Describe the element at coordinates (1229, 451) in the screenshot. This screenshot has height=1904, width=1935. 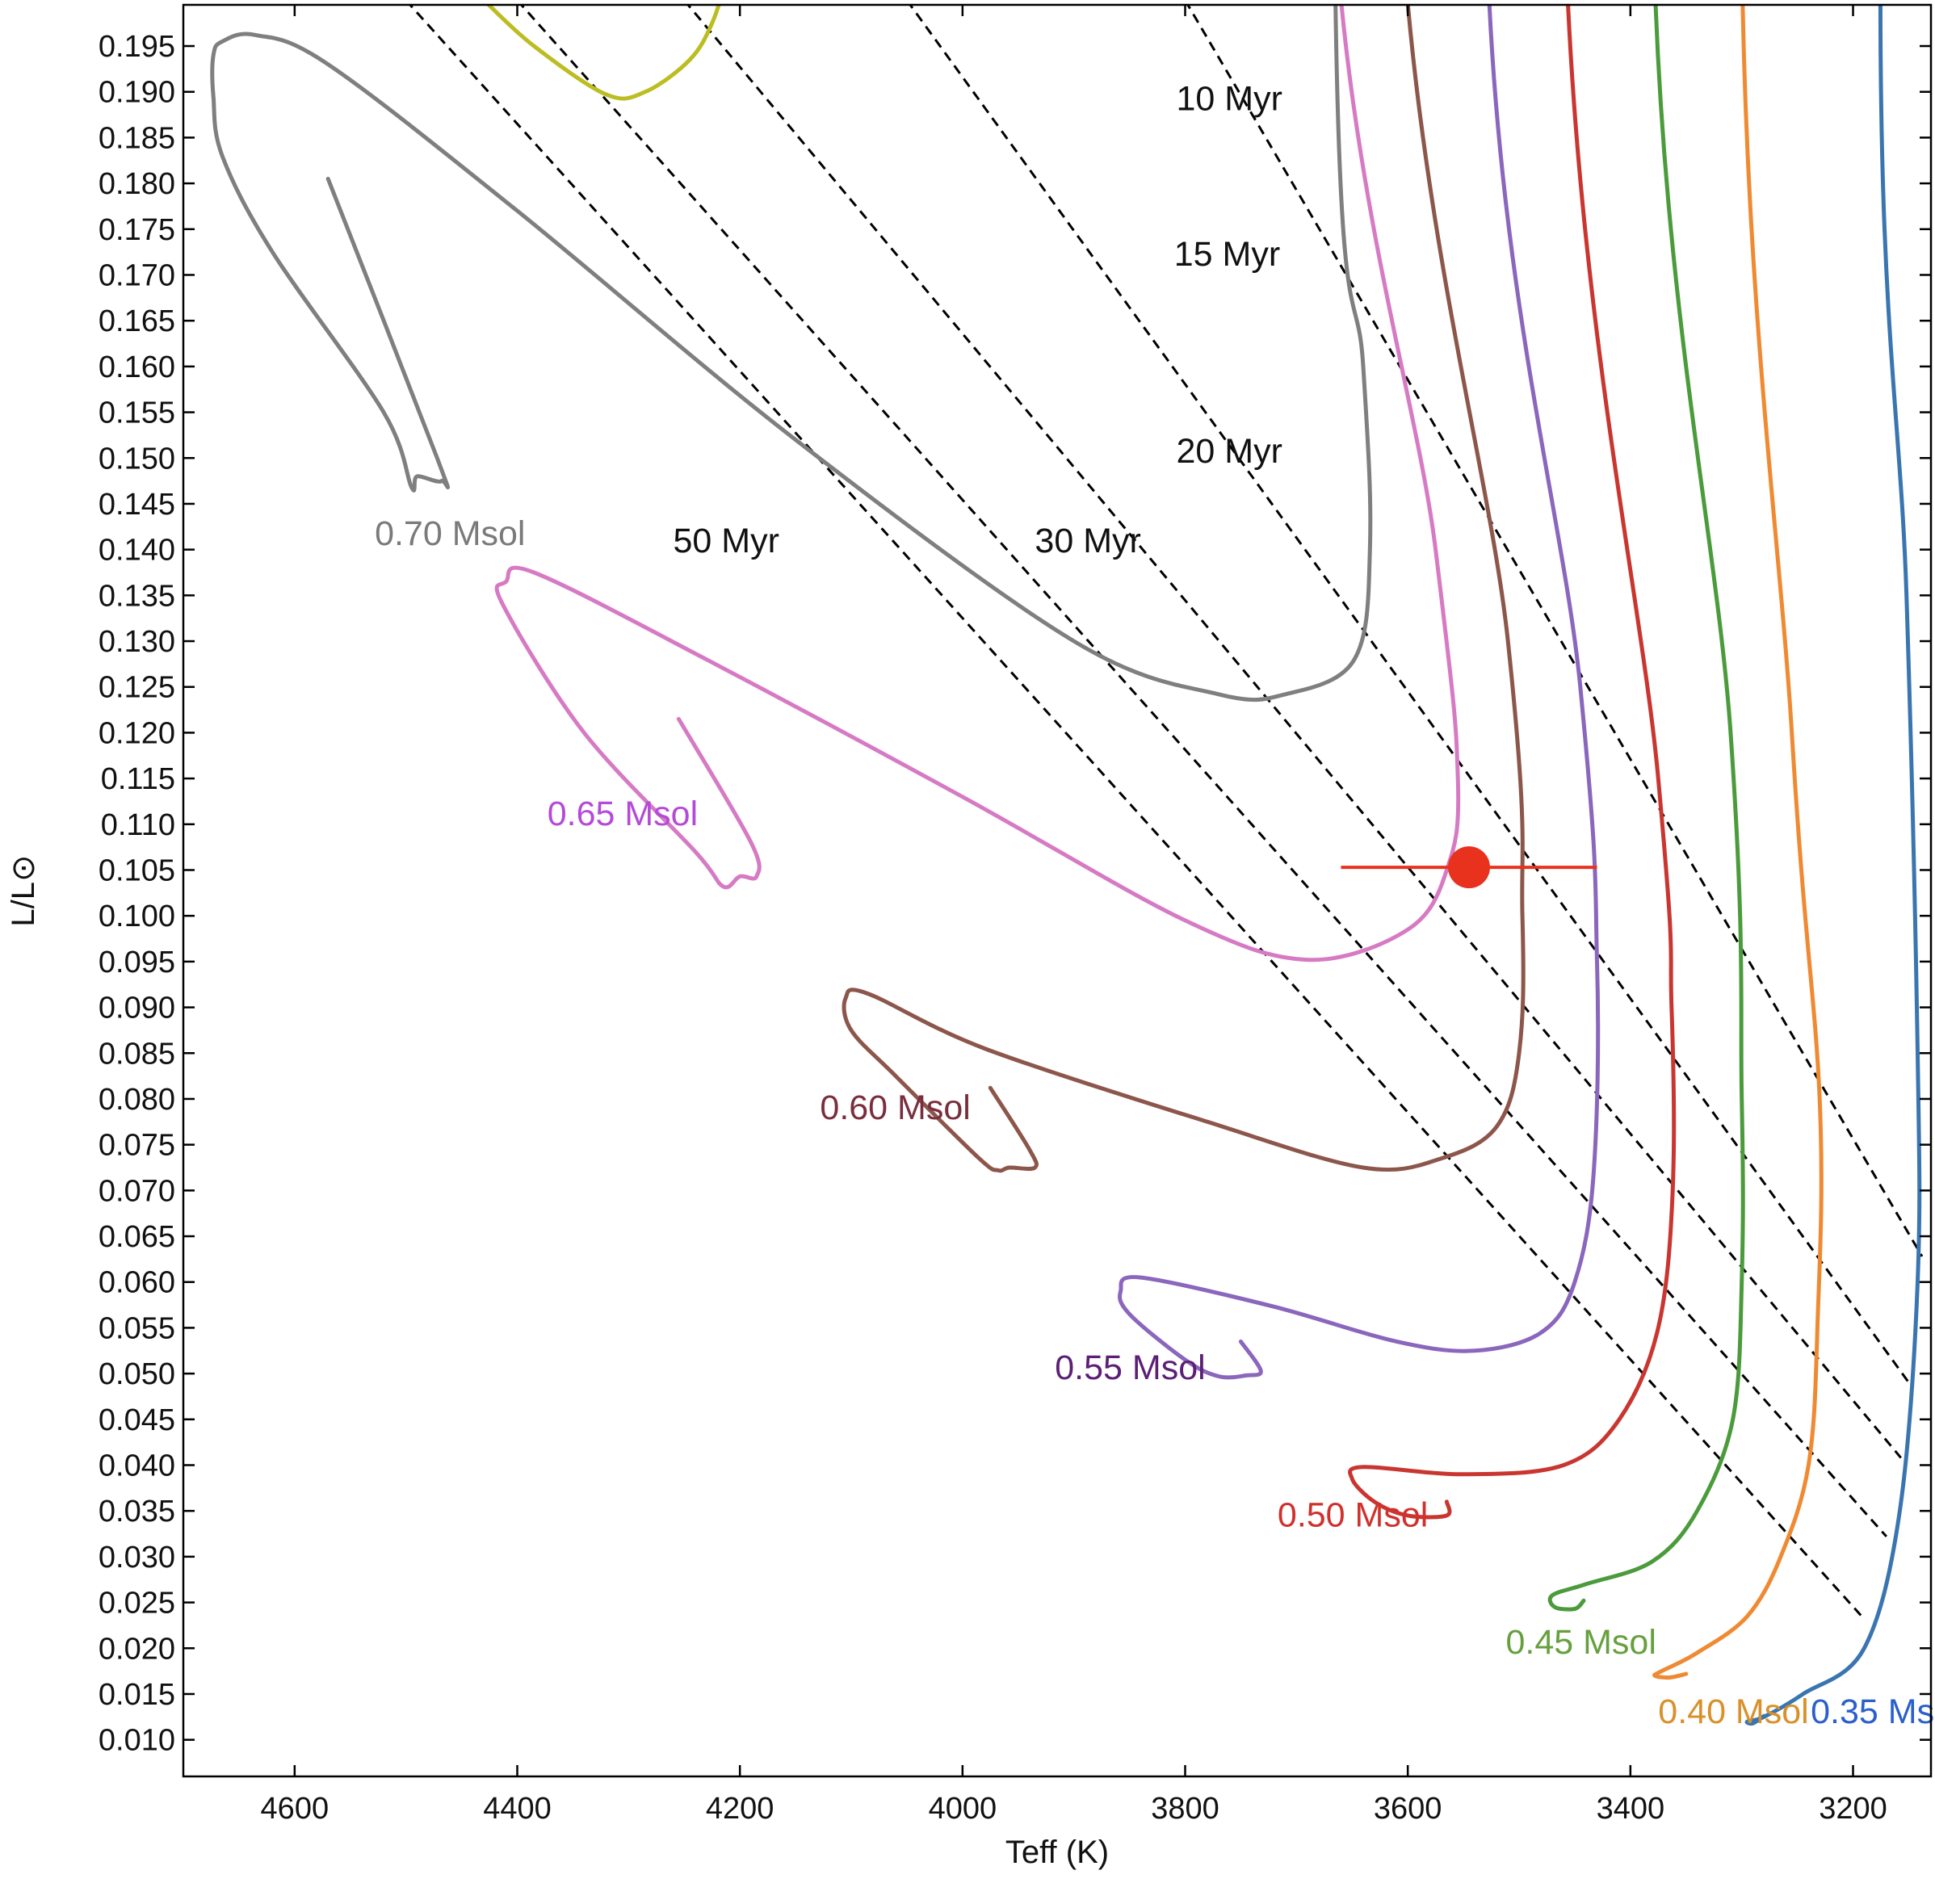
I see `isochrone-label: 20 Myr` at that location.